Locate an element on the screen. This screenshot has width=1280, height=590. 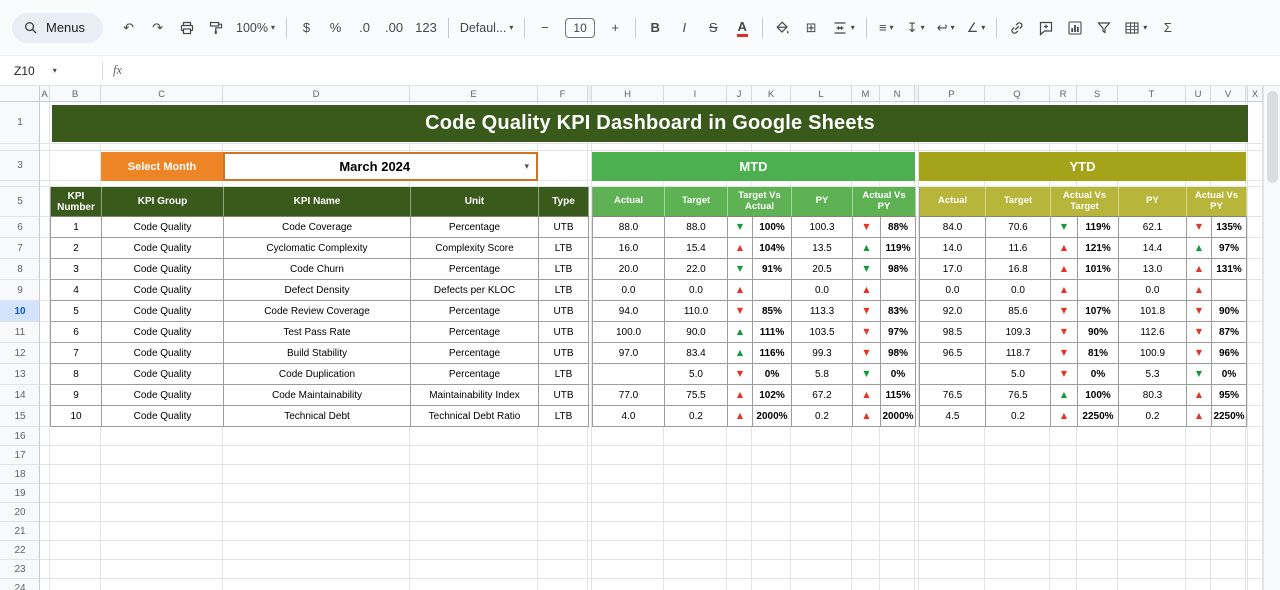
table-cell: 15.4 is located at coordinates (696, 248).